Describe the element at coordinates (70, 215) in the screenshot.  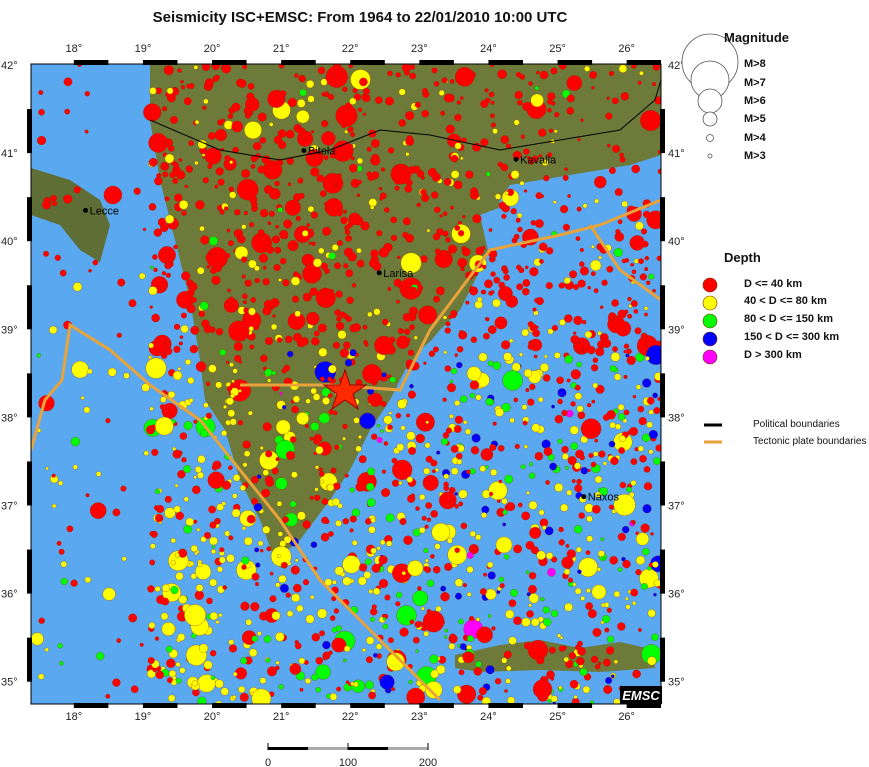
I see `italy-landmass` at that location.